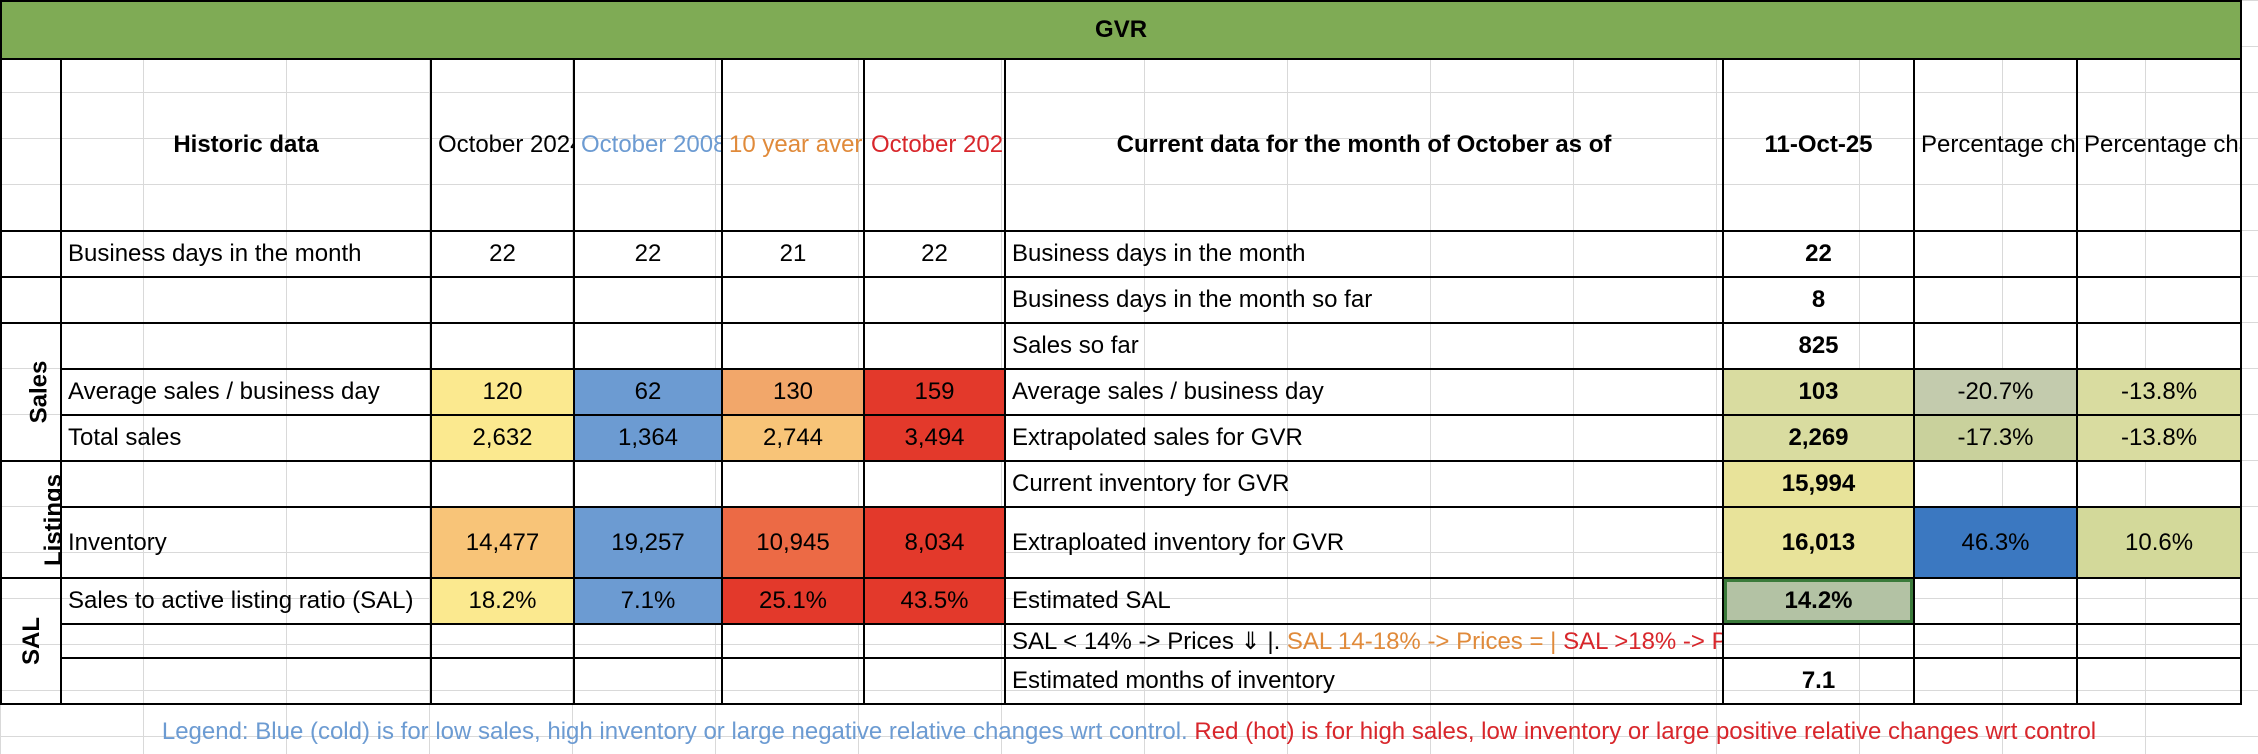 This screenshot has width=2258, height=754. What do you see at coordinates (793, 145) in the screenshot?
I see `header-10-year-average: 10 year average 2015-2024` at bounding box center [793, 145].